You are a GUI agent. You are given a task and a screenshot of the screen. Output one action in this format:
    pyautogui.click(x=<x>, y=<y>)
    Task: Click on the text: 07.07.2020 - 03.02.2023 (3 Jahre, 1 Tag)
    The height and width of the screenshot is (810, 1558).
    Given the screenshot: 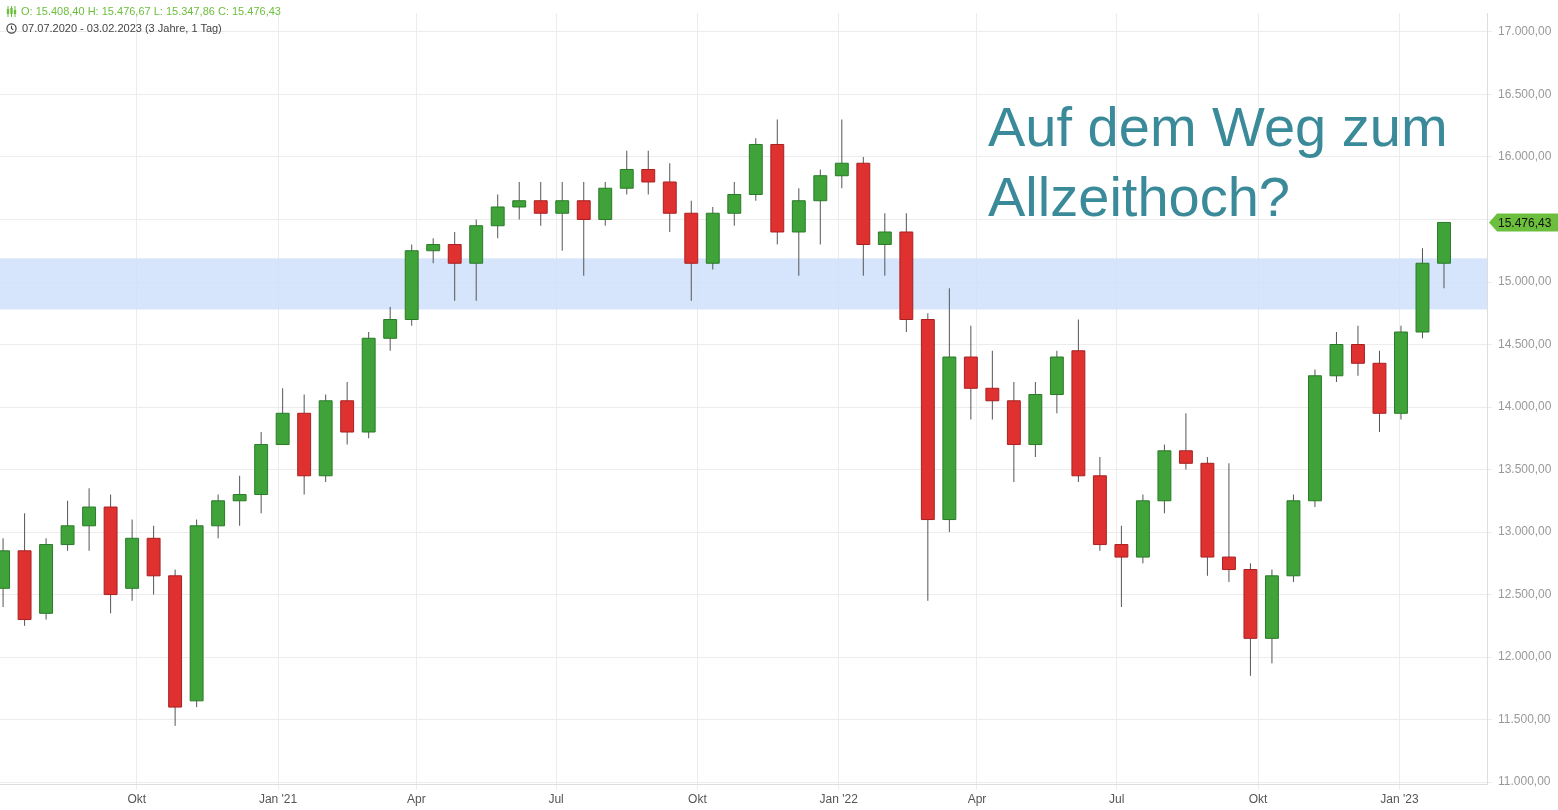 What is the action you would take?
    pyautogui.click(x=122, y=28)
    